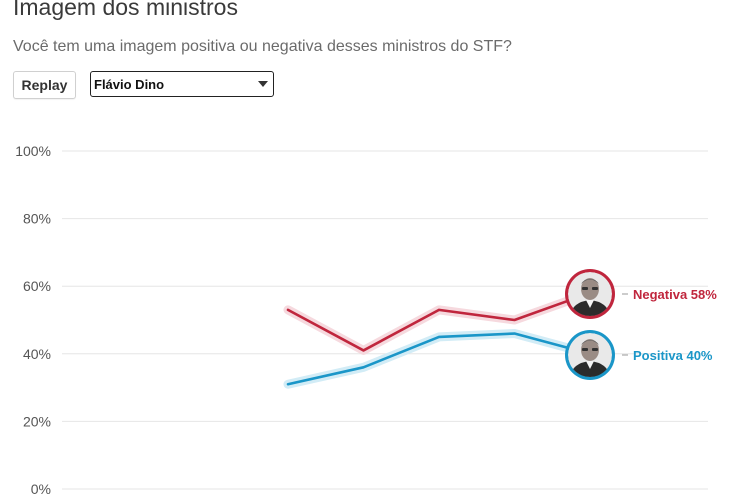 This screenshot has height=502, width=735. What do you see at coordinates (41, 489) in the screenshot?
I see `y-tick-label: 0%` at bounding box center [41, 489].